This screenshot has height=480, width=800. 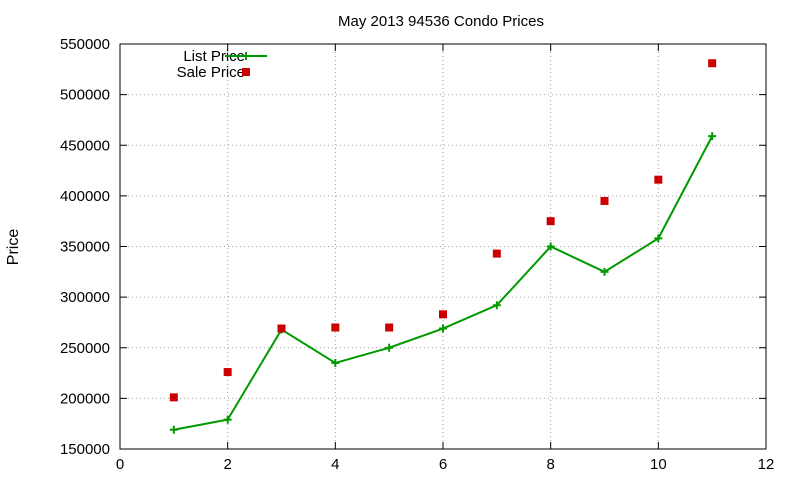 I want to click on y-tick-label: 150000, so click(x=85, y=449).